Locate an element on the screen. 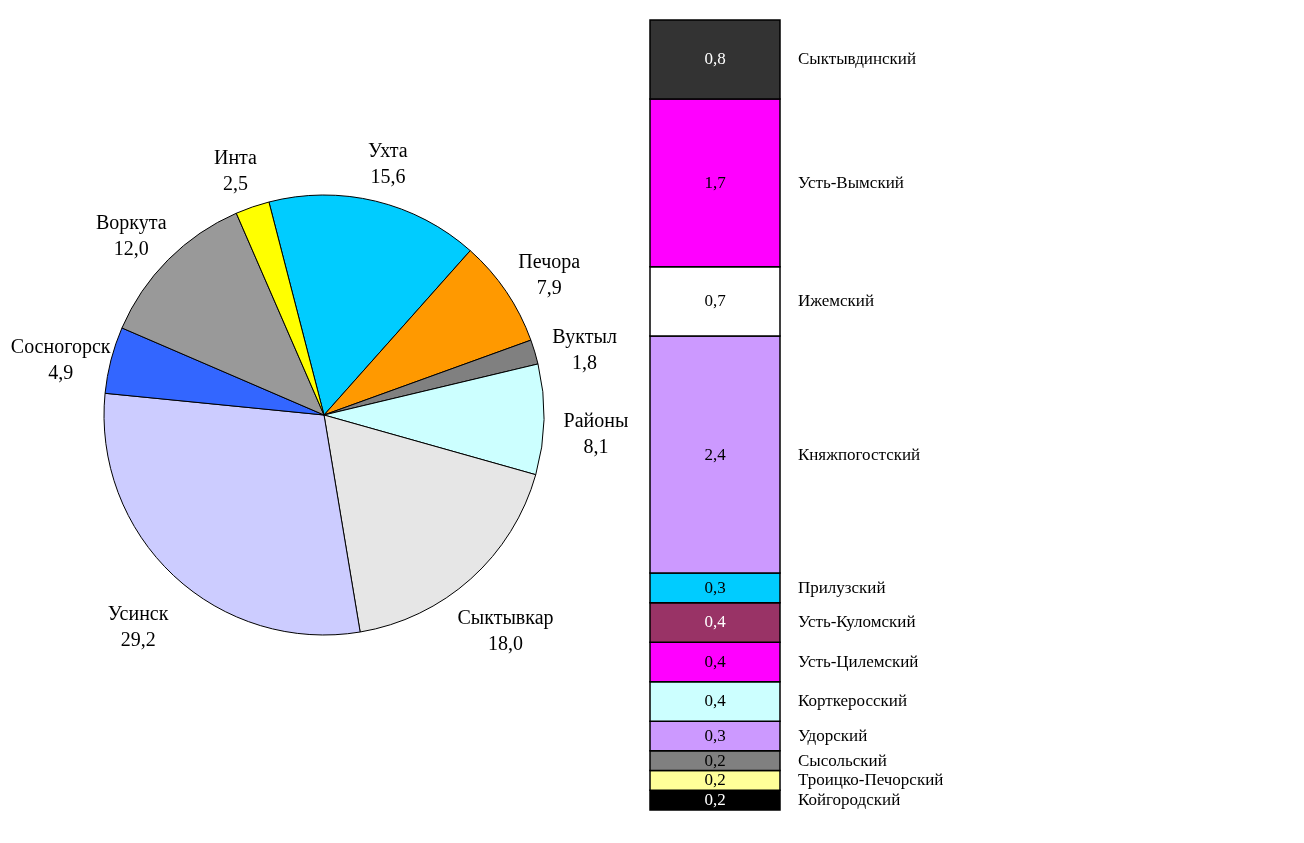  series-label: Койгородский is located at coordinates (849, 800).